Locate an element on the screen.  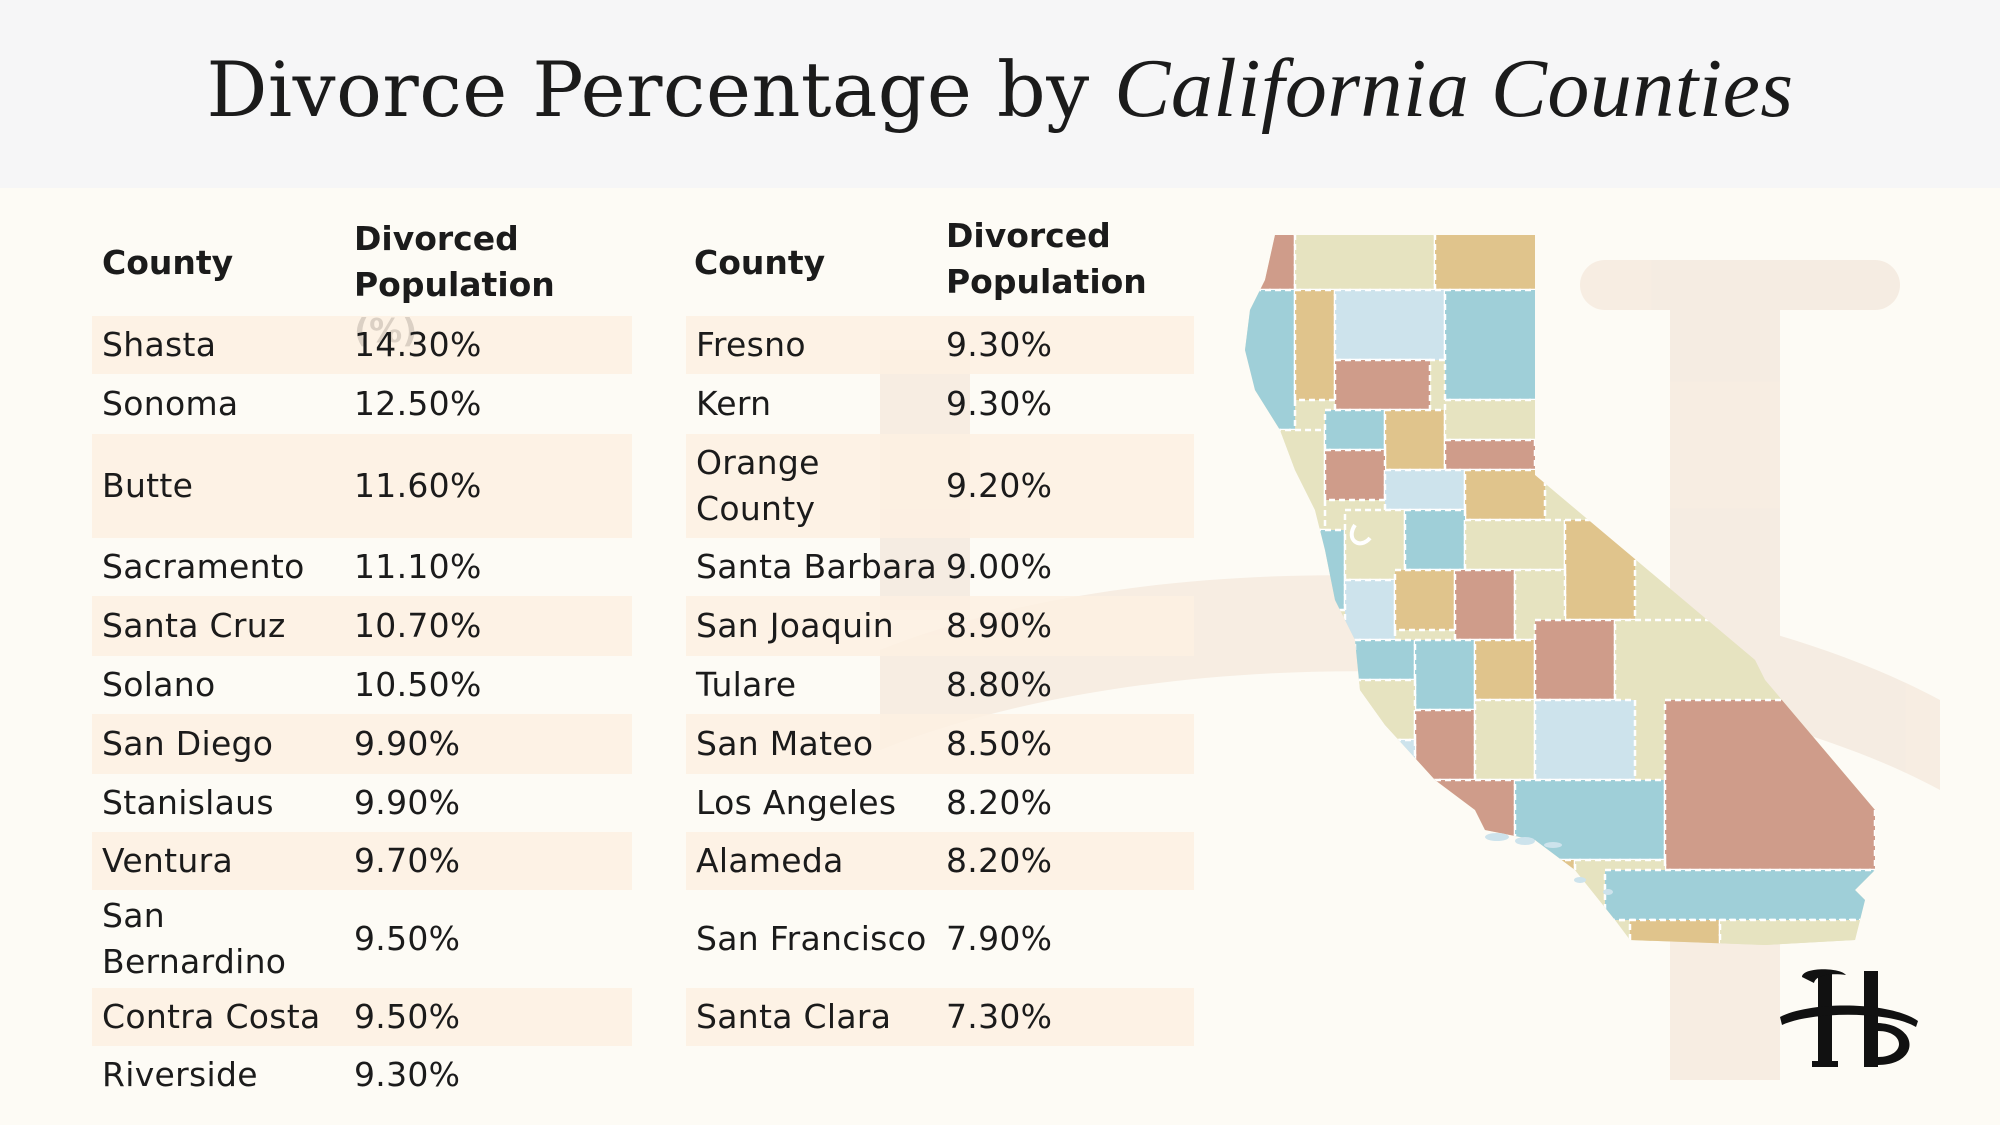
table-row: San Bernardino 9.50% is located at coordinates (362, 939).